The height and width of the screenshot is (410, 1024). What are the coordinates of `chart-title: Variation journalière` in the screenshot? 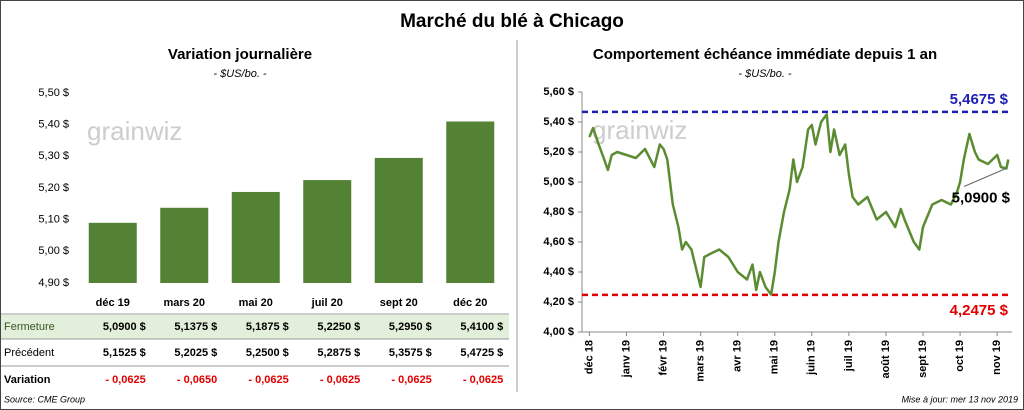 It's located at (240, 54).